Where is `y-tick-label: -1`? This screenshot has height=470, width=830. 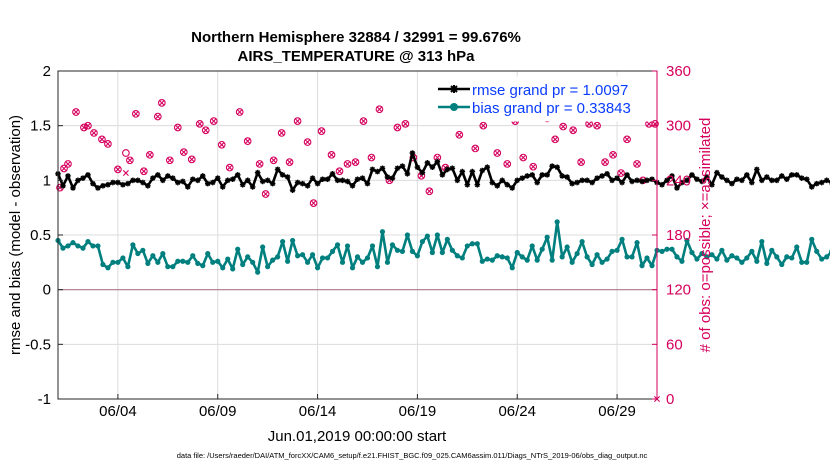
y-tick-label: -1 is located at coordinates (44, 399).